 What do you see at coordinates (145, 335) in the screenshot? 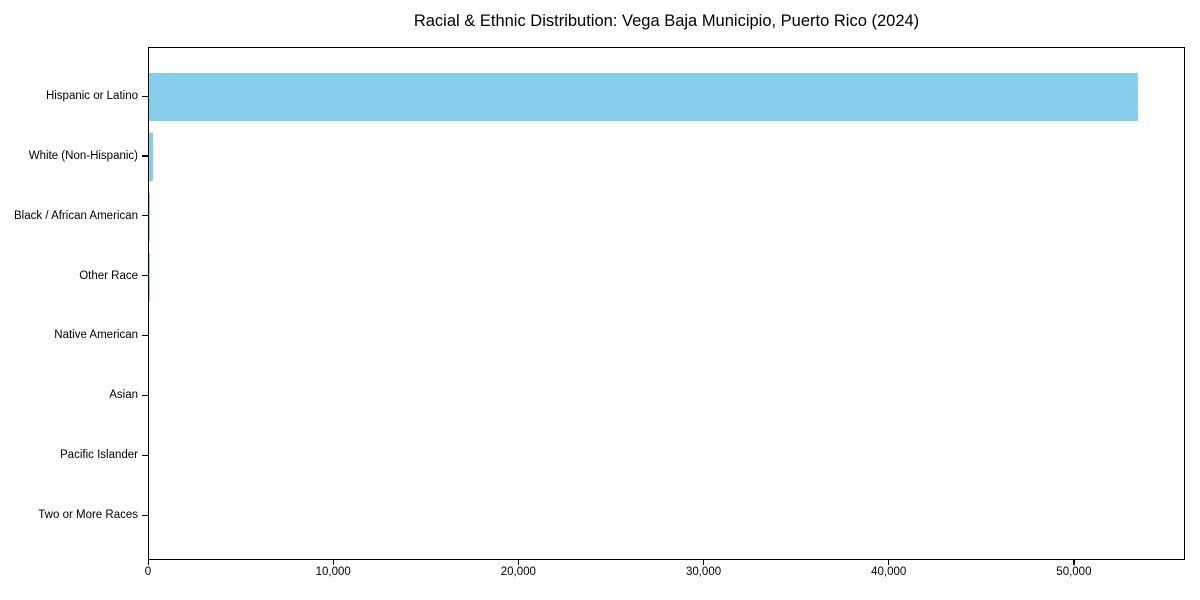
I see `ytick-mark-native-american` at bounding box center [145, 335].